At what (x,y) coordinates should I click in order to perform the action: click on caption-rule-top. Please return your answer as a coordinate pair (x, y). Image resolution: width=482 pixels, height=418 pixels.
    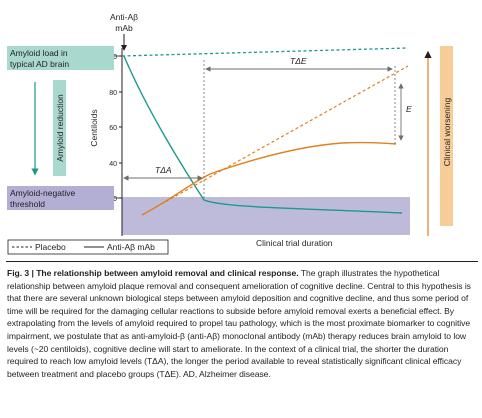
    Looking at the image, I should click on (242, 261).